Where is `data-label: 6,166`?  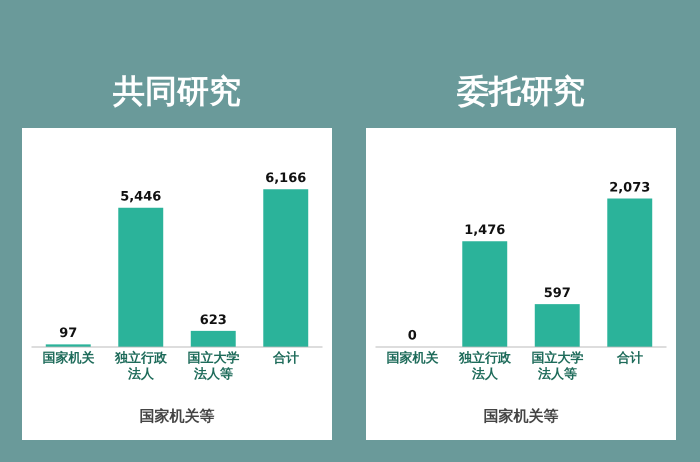
data-label: 6,166 is located at coordinates (285, 178).